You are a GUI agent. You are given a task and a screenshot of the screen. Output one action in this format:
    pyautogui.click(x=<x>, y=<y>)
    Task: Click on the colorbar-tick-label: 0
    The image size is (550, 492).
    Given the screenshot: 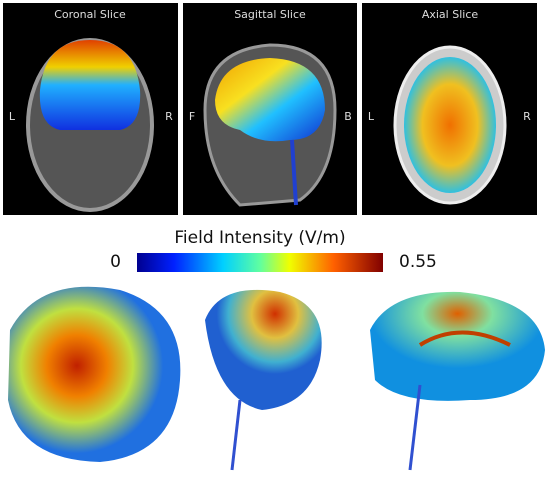 What is the action you would take?
    pyautogui.click(x=115, y=262)
    